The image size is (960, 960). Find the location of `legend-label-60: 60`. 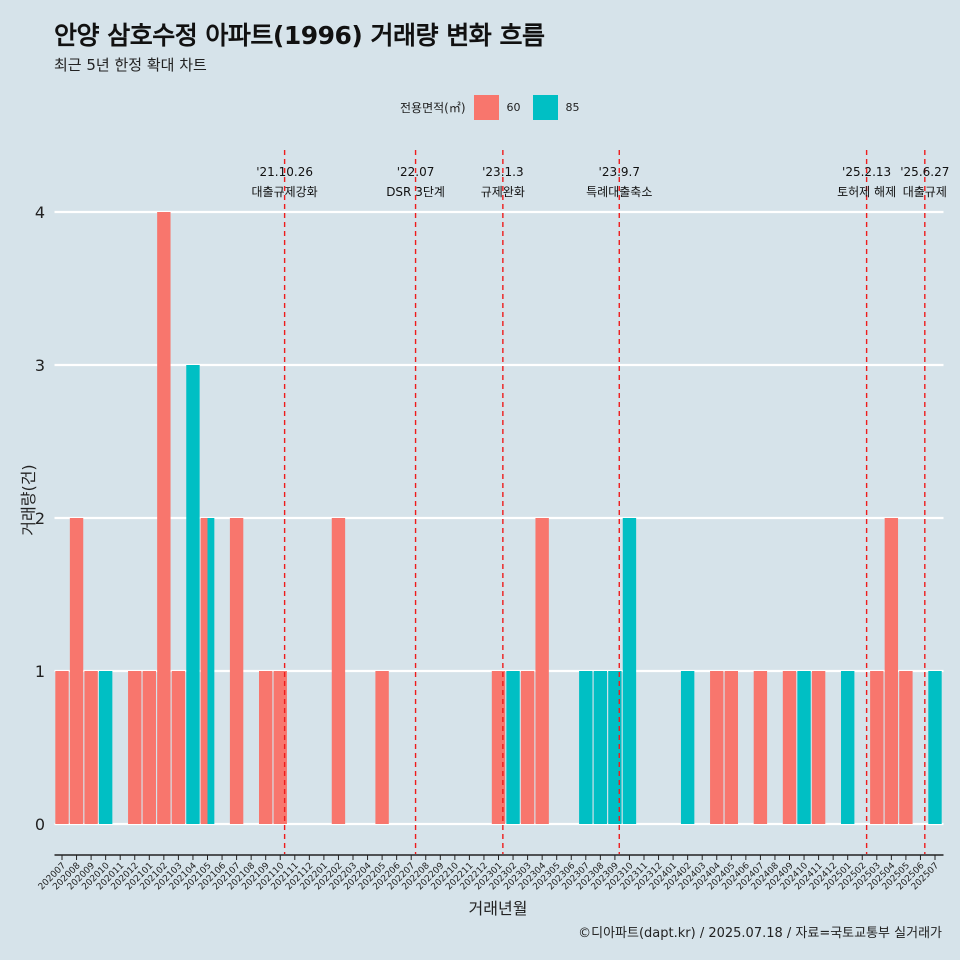

legend-label-60: 60 is located at coordinates (513, 107).